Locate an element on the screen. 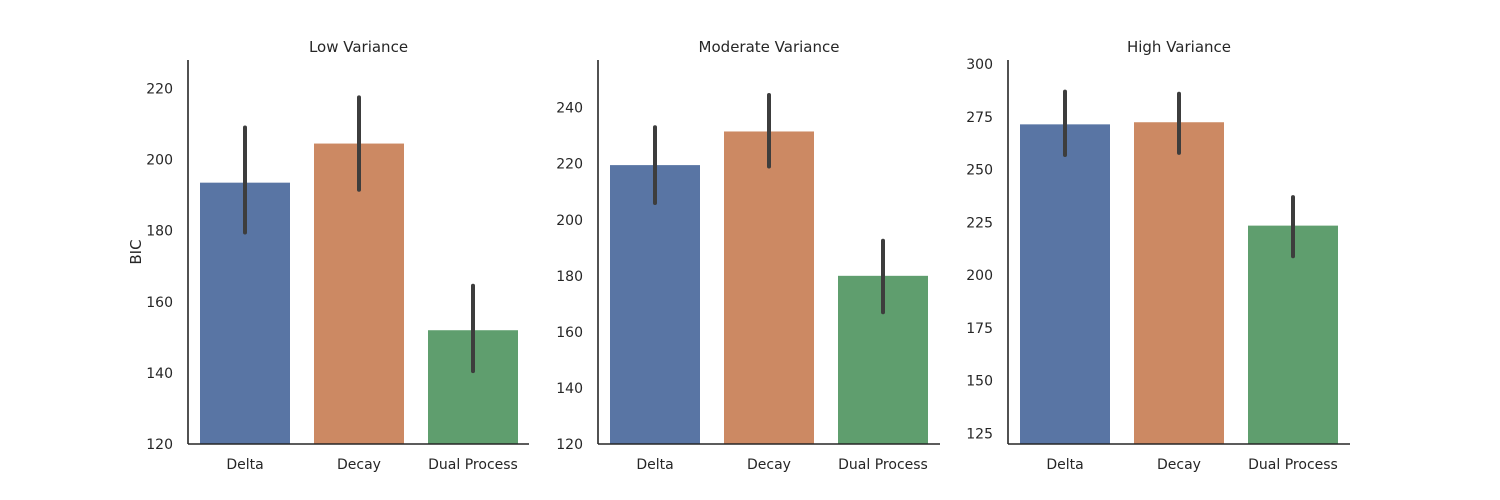  chart-title: High Variance is located at coordinates (1179, 47).